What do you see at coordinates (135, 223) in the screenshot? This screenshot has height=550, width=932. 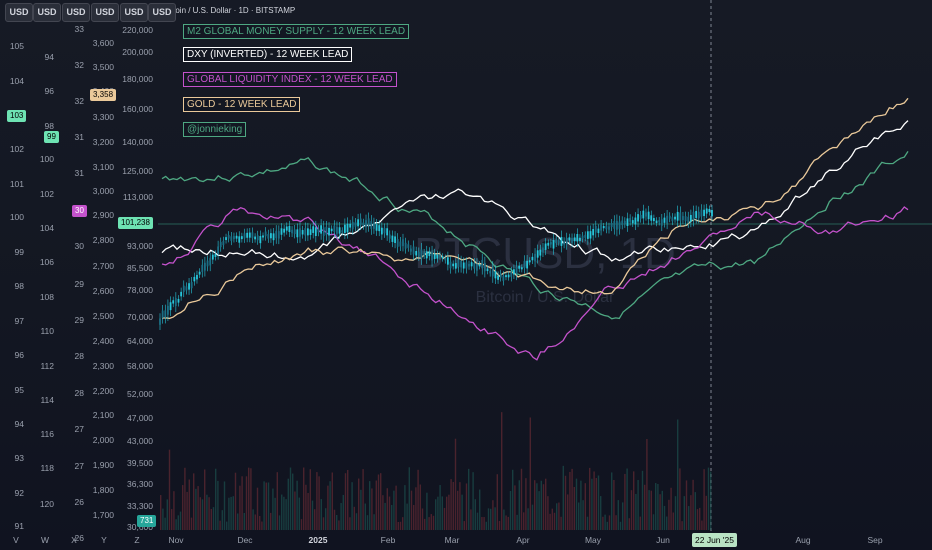 I see `price-badge: 101,238` at bounding box center [135, 223].